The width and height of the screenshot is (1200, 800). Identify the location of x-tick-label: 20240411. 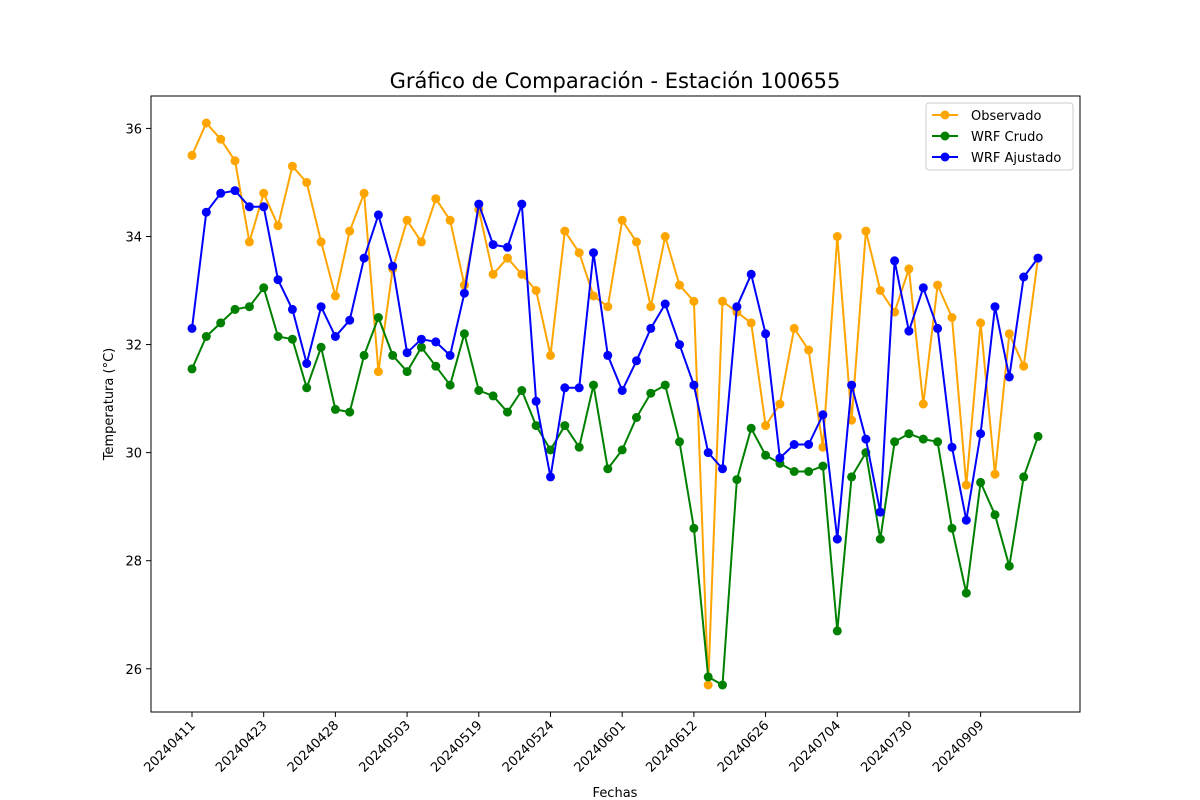
(169, 746).